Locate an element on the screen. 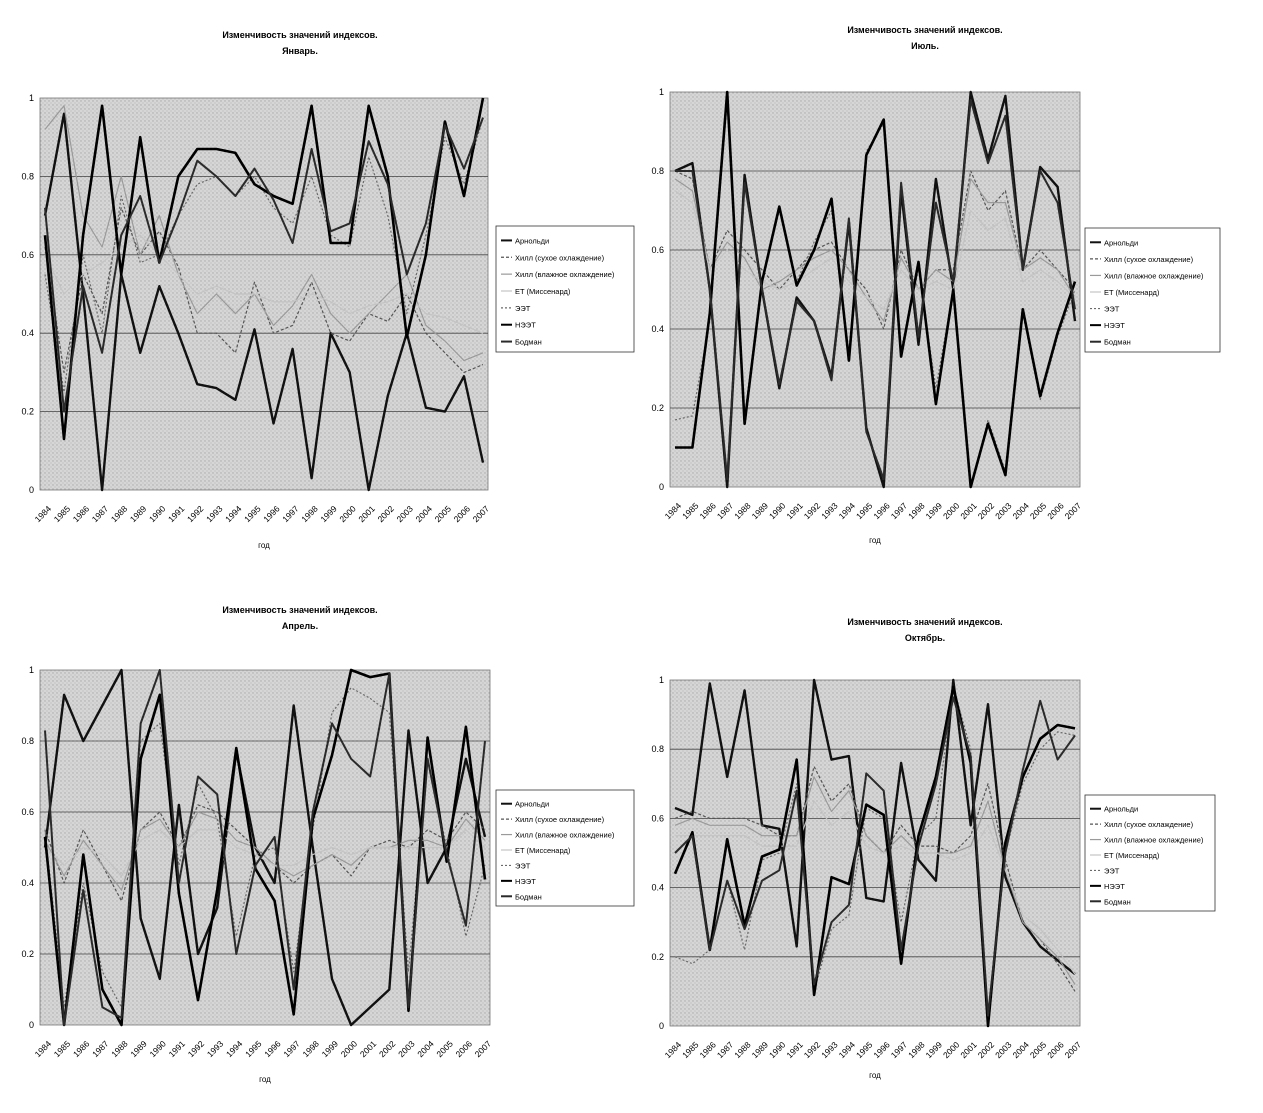 The width and height of the screenshot is (1263, 1113). x-tick-label: 2007 is located at coordinates (1073, 1049).